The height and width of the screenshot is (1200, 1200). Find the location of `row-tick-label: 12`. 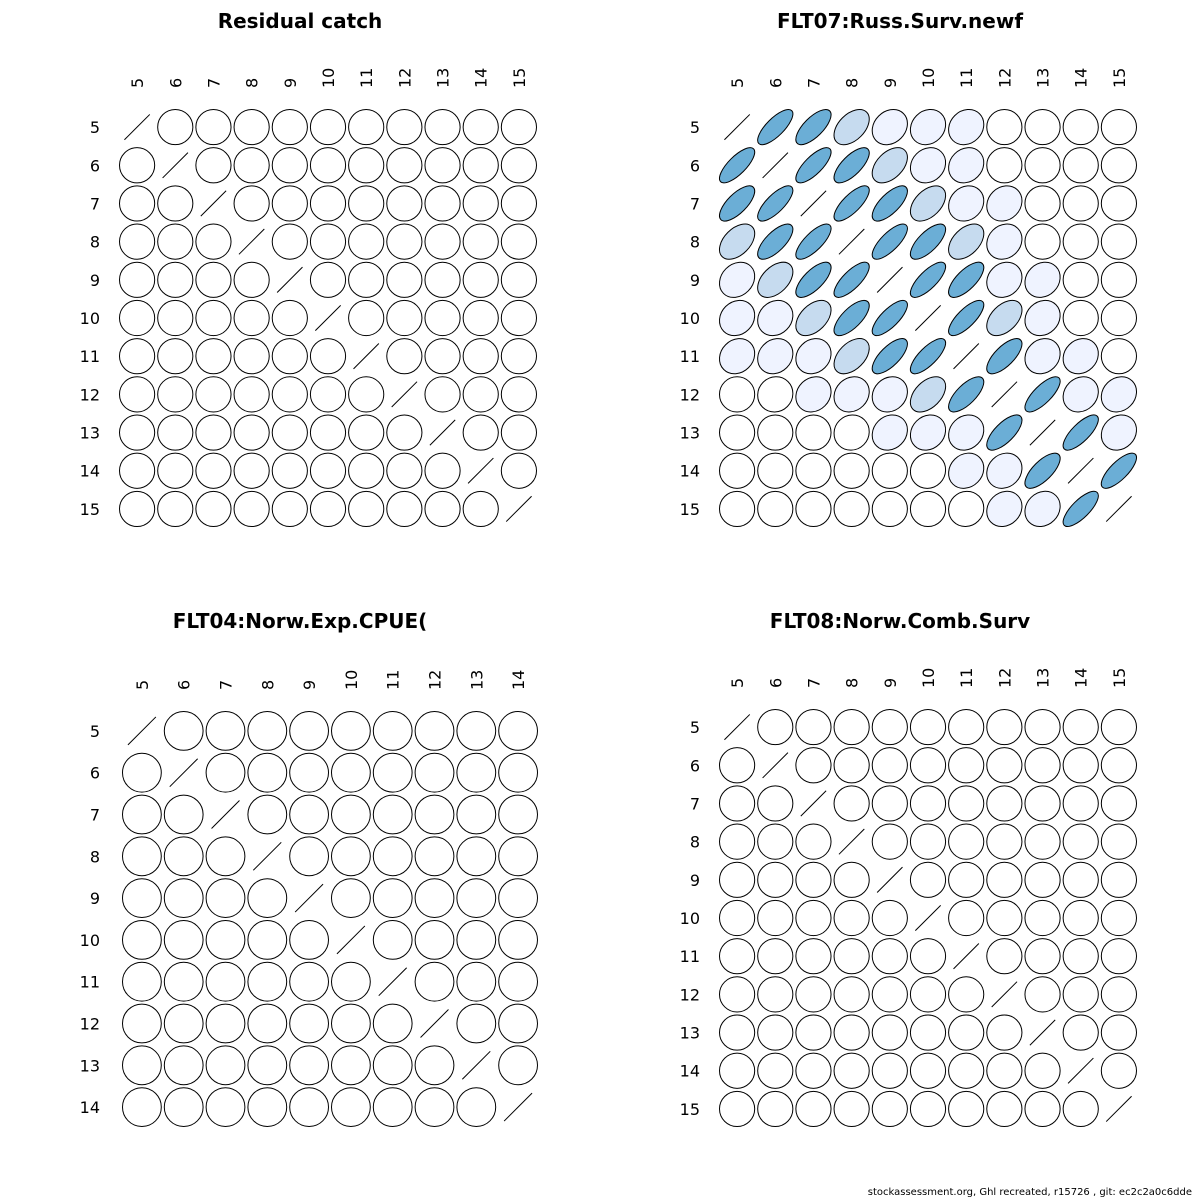

row-tick-label: 12 is located at coordinates (90, 1024).